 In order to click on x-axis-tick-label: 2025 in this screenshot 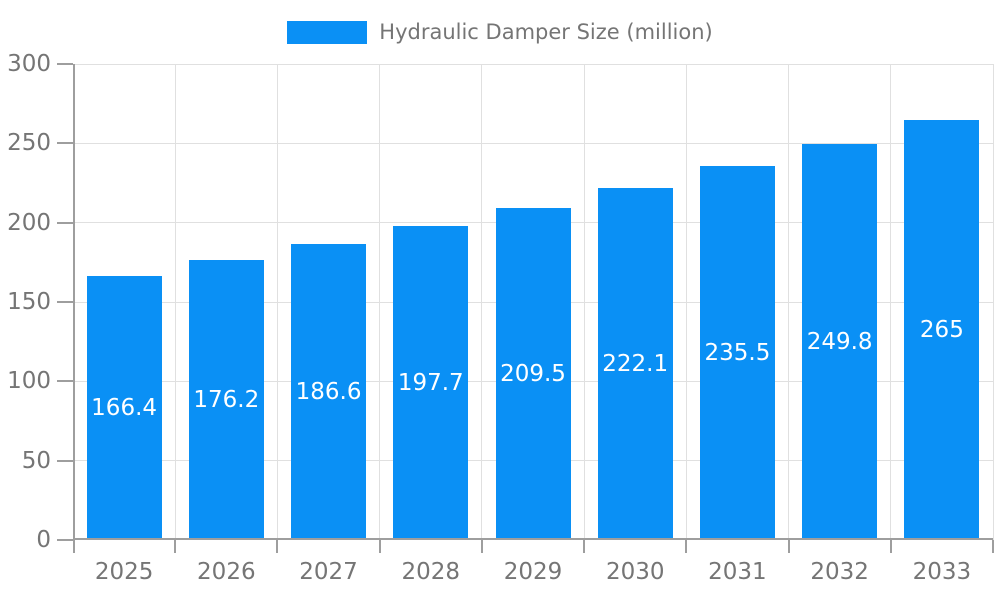, I will do `click(124, 572)`.